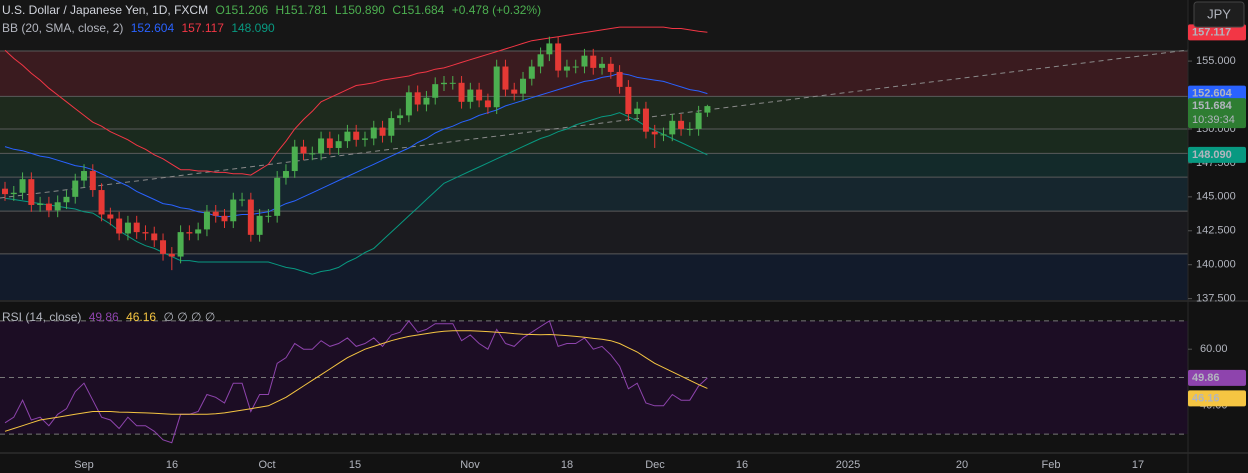 This screenshot has height=473, width=1248. Describe the element at coordinates (1214, 349) in the screenshot. I see `y-tick-label: 60.00` at that location.